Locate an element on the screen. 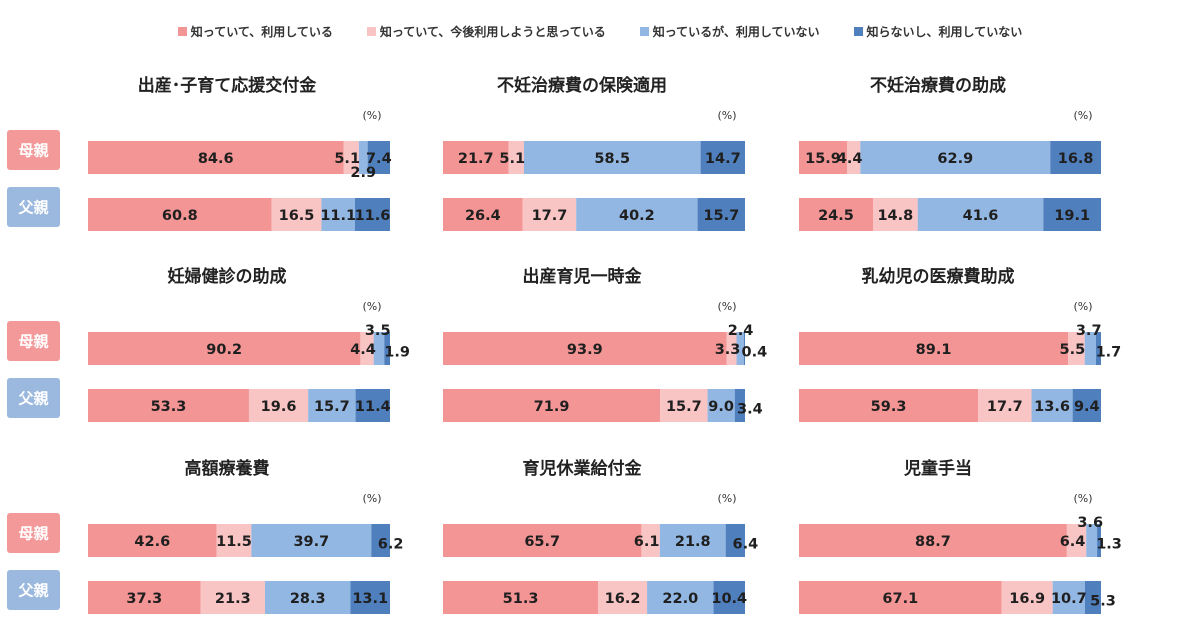 The width and height of the screenshot is (1200, 638). data-label: 11.1 is located at coordinates (338, 216).